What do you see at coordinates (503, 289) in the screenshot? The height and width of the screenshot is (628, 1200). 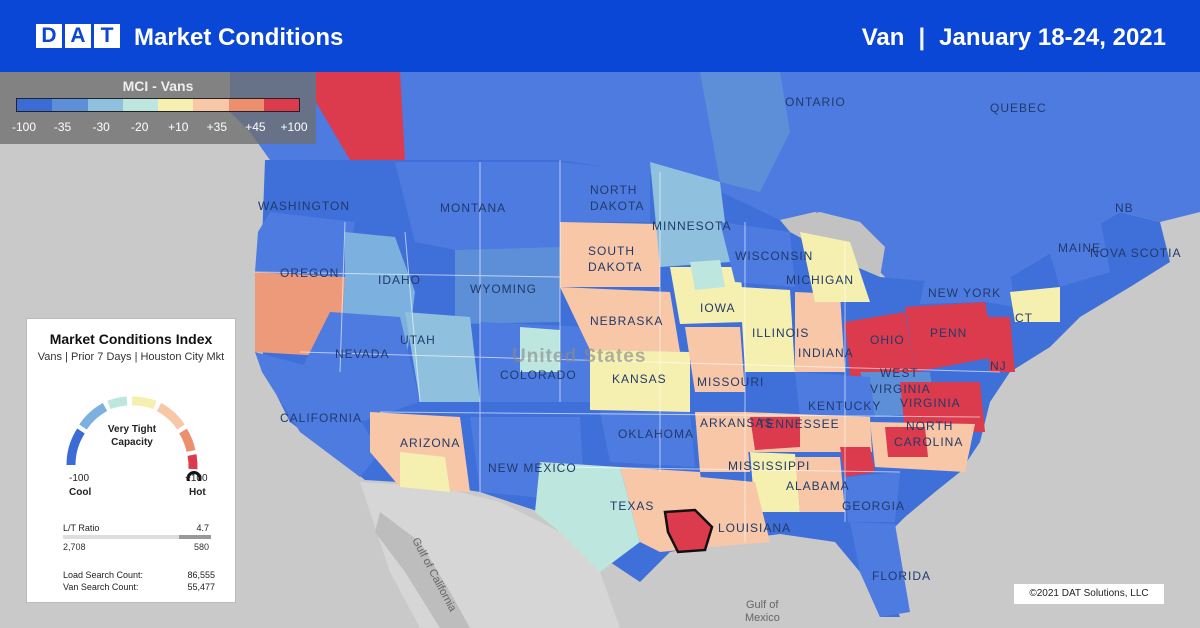 I see `region-label: WYOMING` at bounding box center [503, 289].